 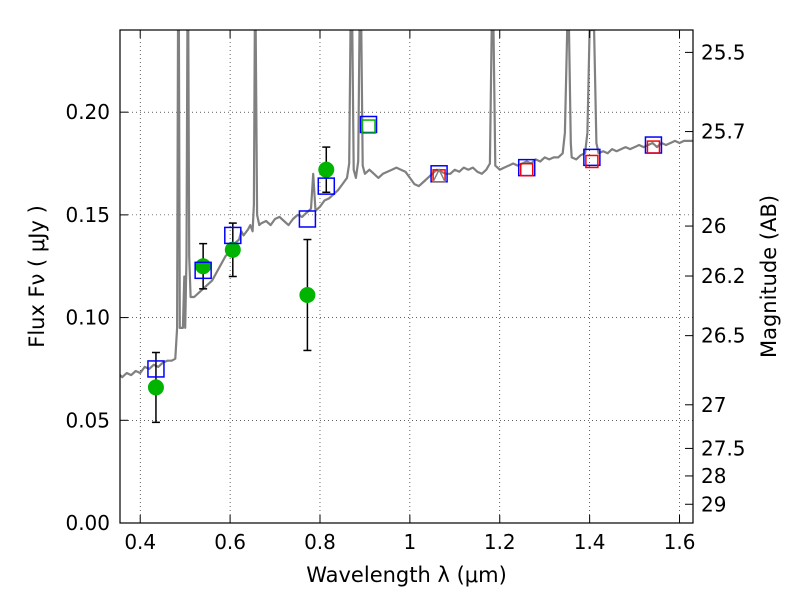 What do you see at coordinates (723, 448) in the screenshot?
I see `mag-tick-label: 27.5` at bounding box center [723, 448].